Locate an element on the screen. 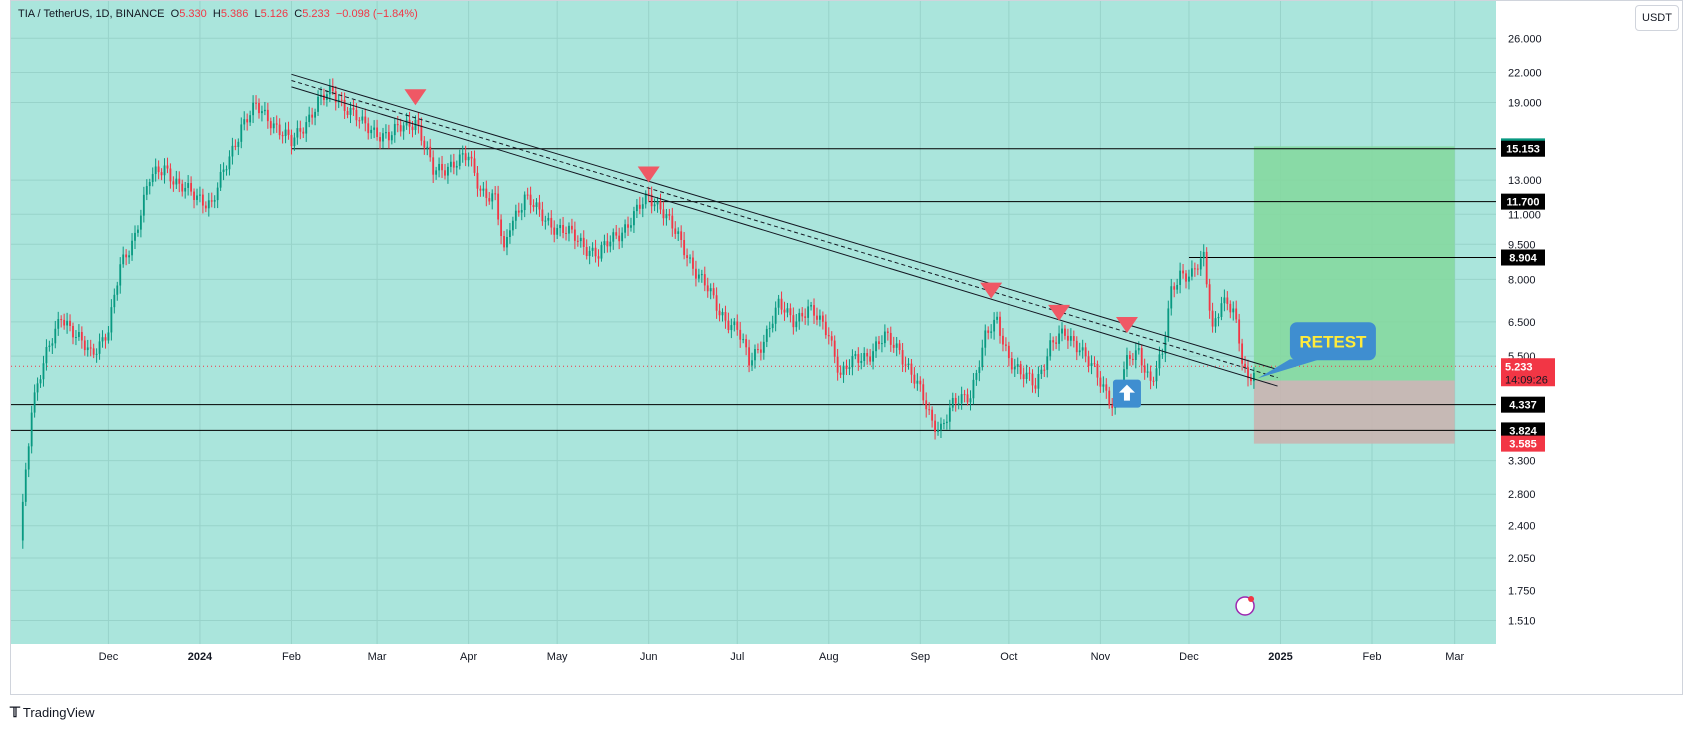 The width and height of the screenshot is (1693, 730). resistance-marker-icon is located at coordinates (1059, 312).